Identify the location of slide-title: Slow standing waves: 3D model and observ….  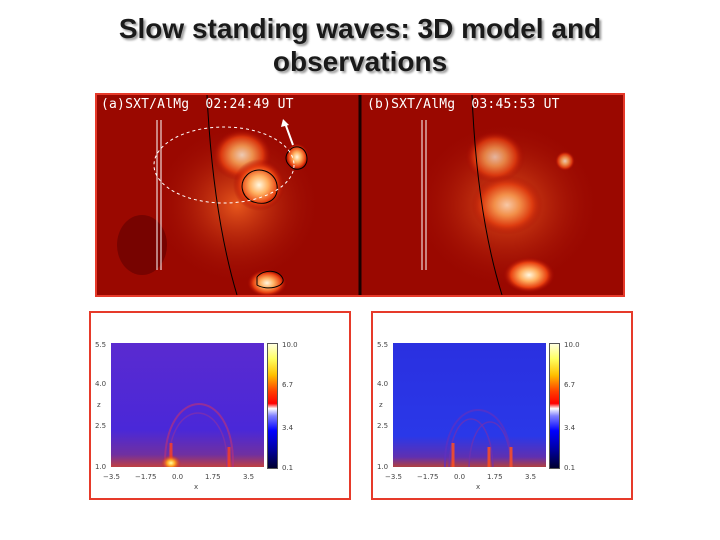
(360, 45).